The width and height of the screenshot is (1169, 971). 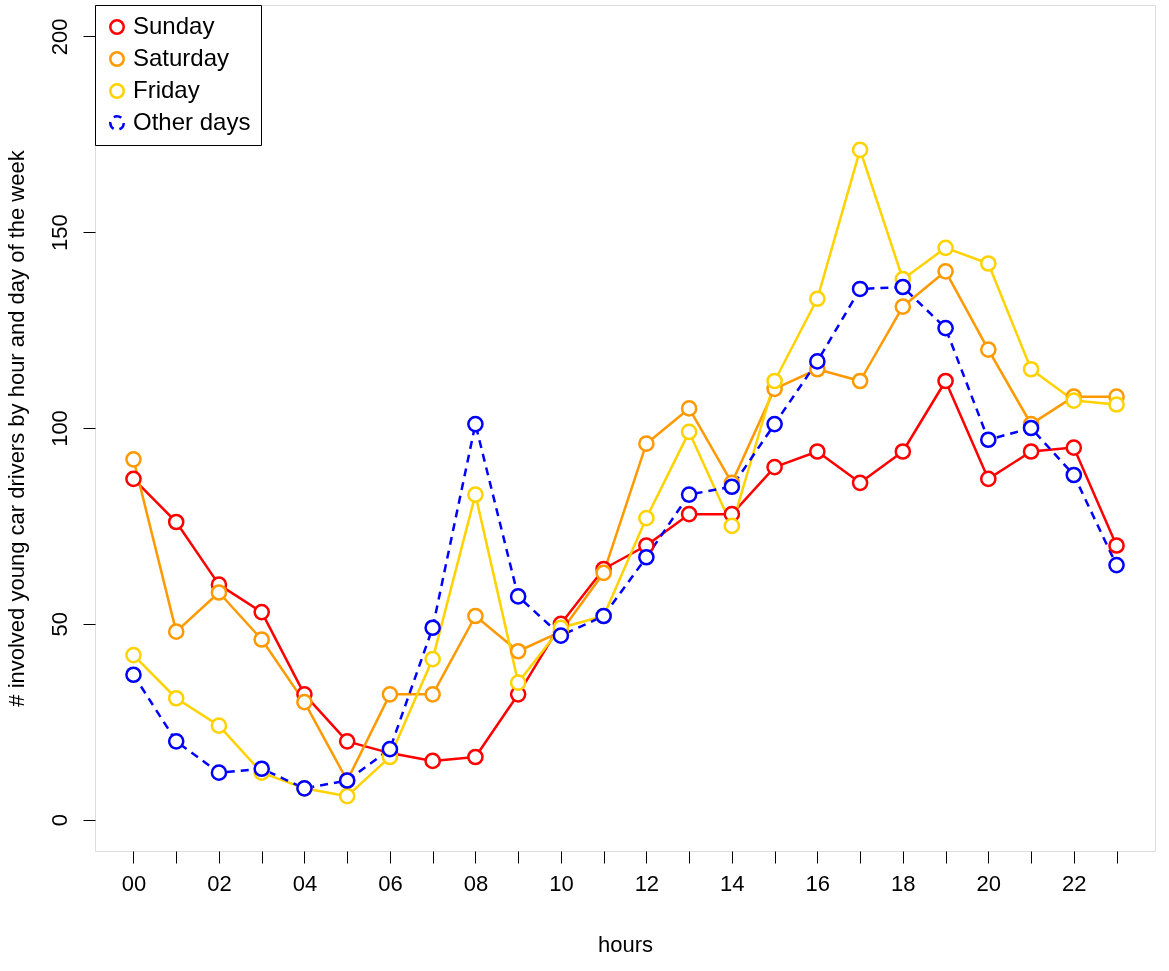 I want to click on x-tick-label: 06, so click(x=390, y=883).